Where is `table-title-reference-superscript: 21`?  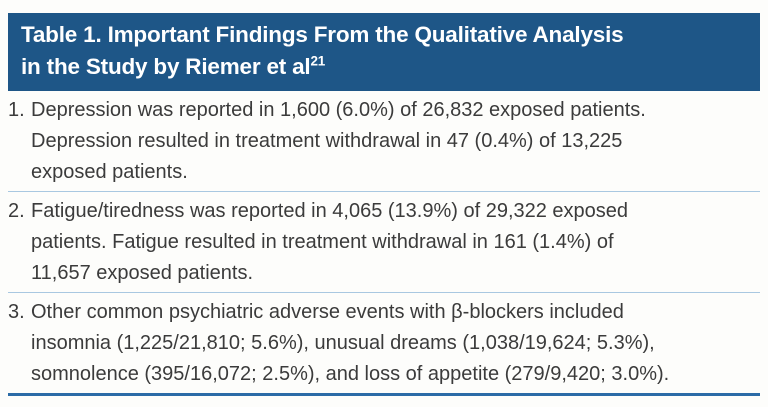
table-title-reference-superscript: 21 is located at coordinates (318, 61).